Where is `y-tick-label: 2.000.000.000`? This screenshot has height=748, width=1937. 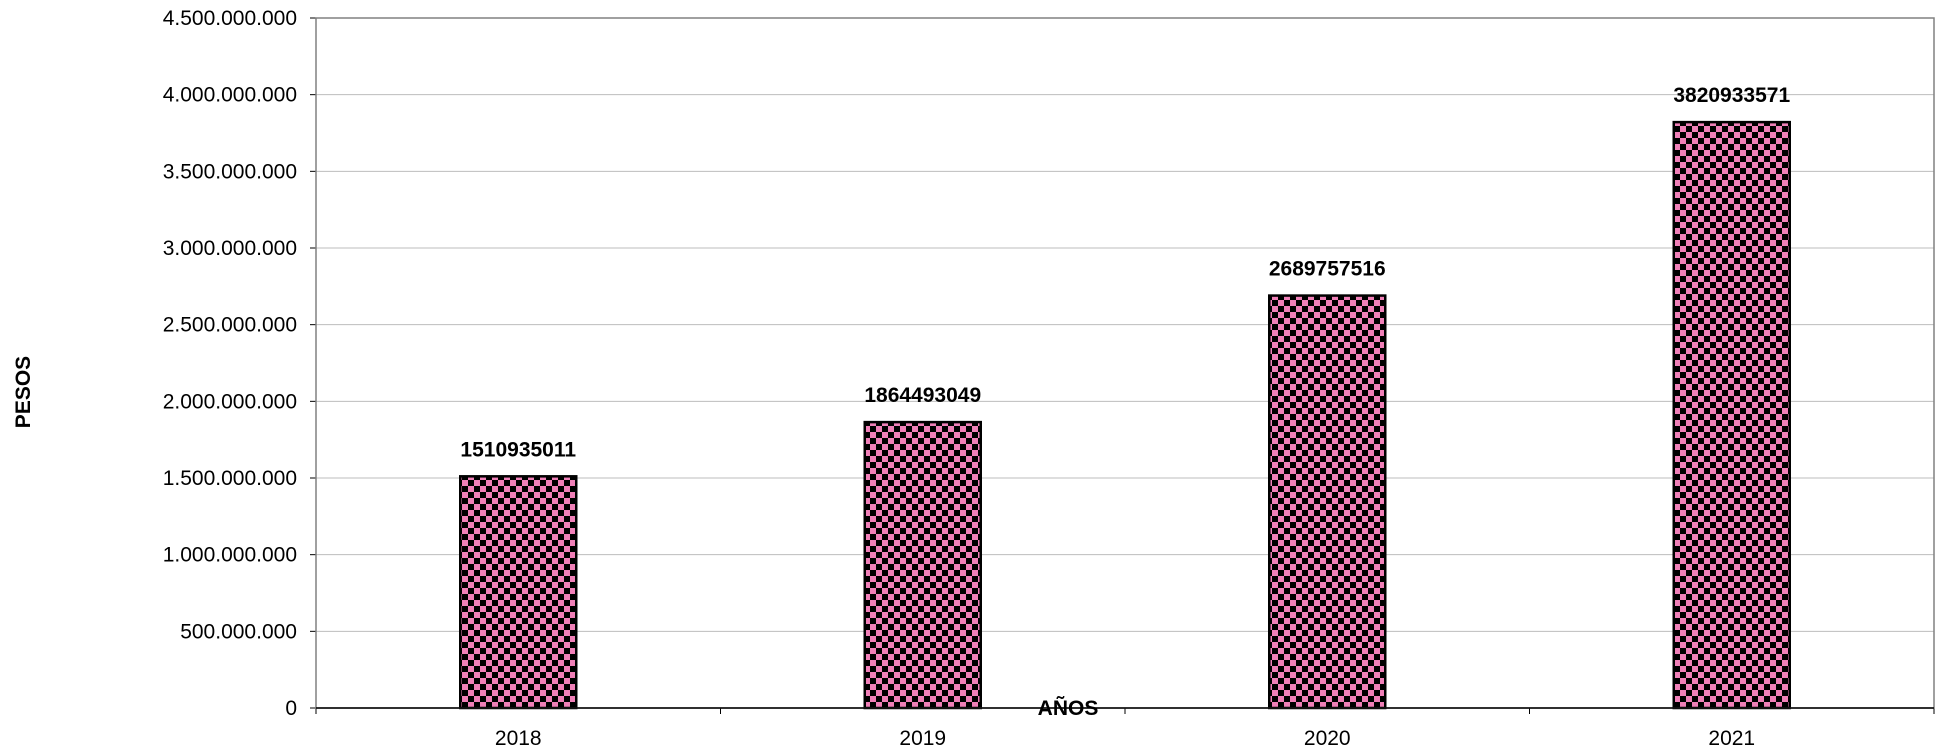 y-tick-label: 2.000.000.000 is located at coordinates (230, 401).